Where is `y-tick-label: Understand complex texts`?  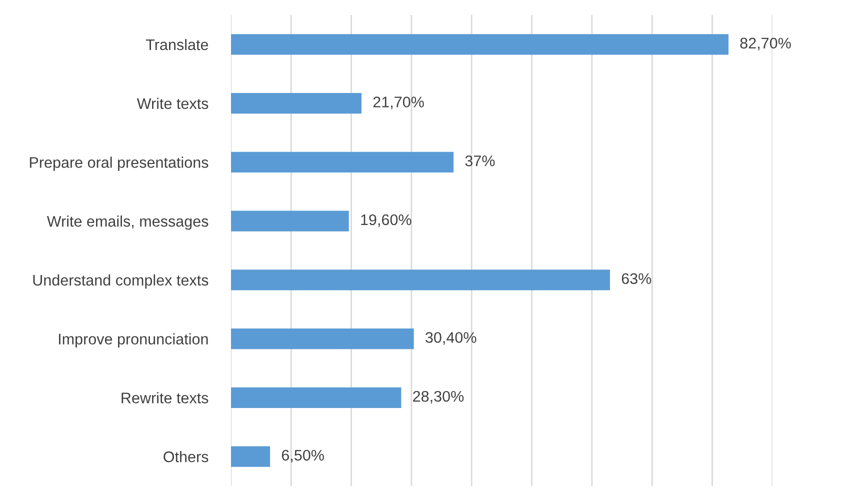
y-tick-label: Understand complex texts is located at coordinates (120, 281).